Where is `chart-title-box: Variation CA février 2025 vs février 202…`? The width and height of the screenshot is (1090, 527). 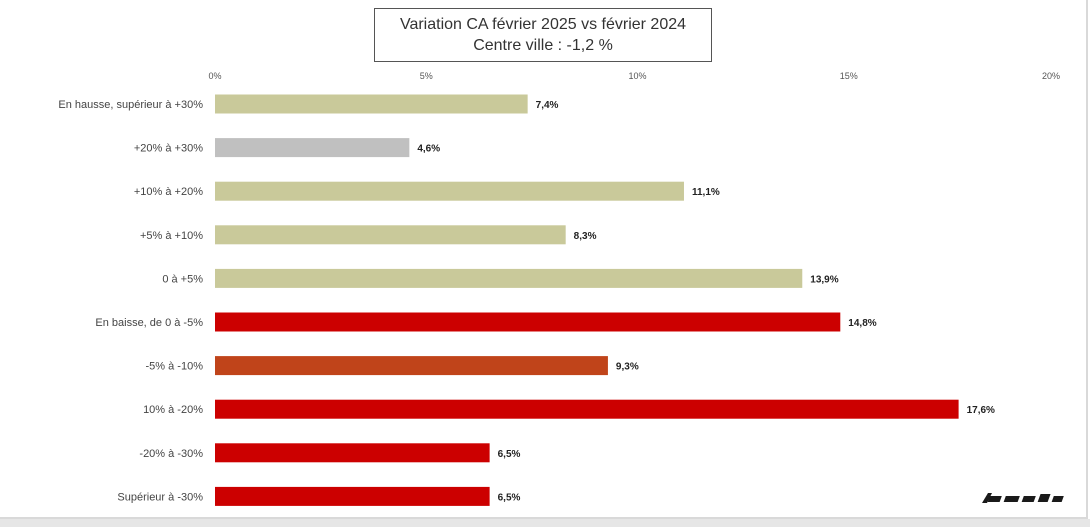 chart-title-box: Variation CA février 2025 vs février 202… is located at coordinates (543, 35).